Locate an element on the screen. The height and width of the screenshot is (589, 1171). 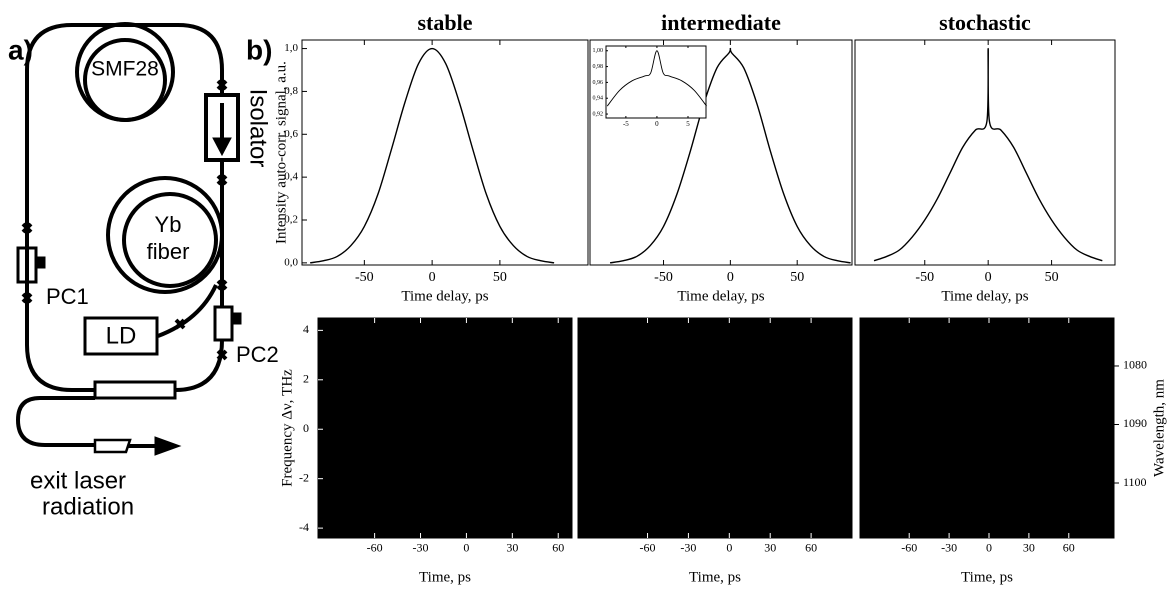
y-axis-title: Intensity auto-corr. signal, a.u. is located at coordinates (281, 152).